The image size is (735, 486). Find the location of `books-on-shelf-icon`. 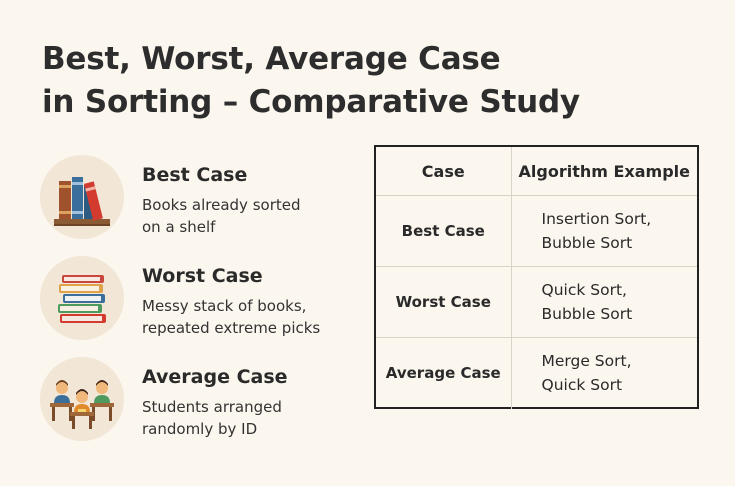

books-on-shelf-icon is located at coordinates (82, 197).